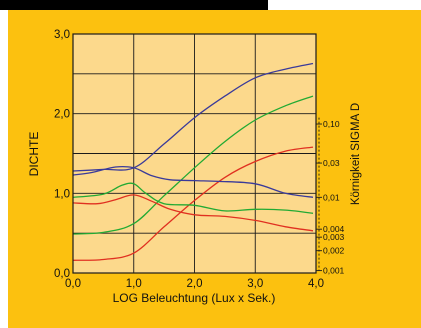  What do you see at coordinates (331, 163) in the screenshot?
I see `y2-tick-label: 0,03` at bounding box center [331, 163].